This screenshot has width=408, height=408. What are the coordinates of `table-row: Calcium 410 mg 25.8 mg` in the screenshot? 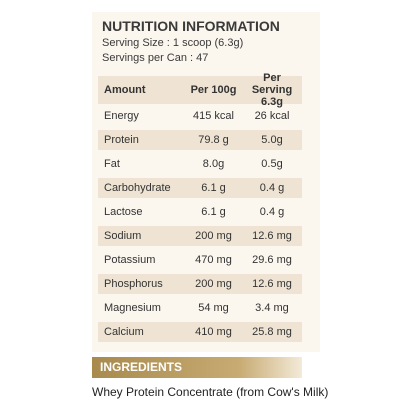 It's located at (200, 332).